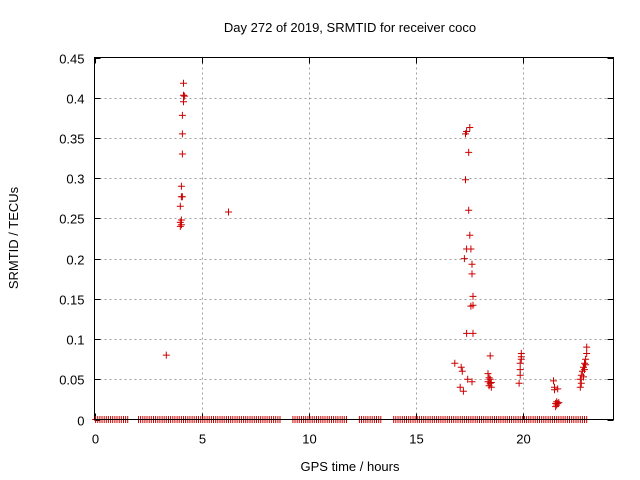  Describe the element at coordinates (80, 421) in the screenshot. I see `y-tick-label: 0` at that location.